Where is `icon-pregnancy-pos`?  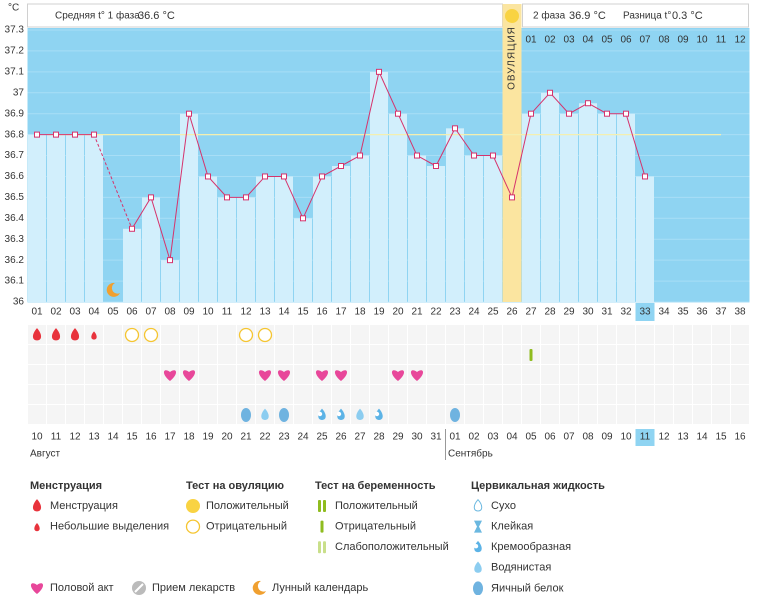
icon-pregnancy-pos is located at coordinates (322, 506).